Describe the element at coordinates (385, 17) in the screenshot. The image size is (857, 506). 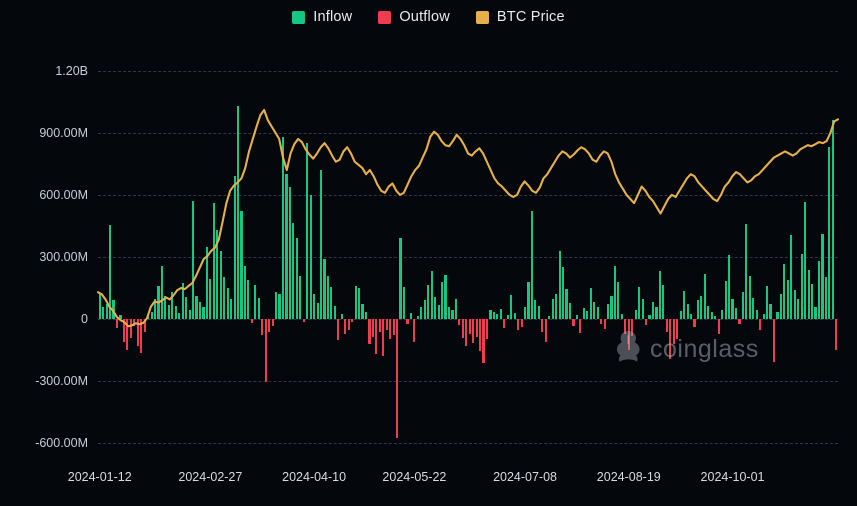
I see `legend-swatch-outflow` at that location.